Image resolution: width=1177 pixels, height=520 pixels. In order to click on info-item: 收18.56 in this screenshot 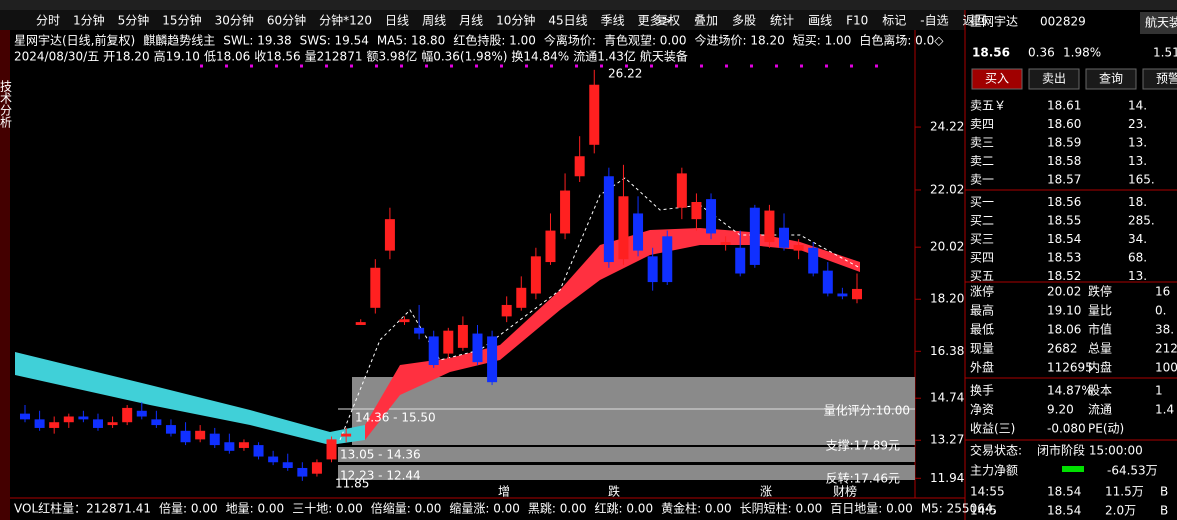, I will do `click(277, 57)`.